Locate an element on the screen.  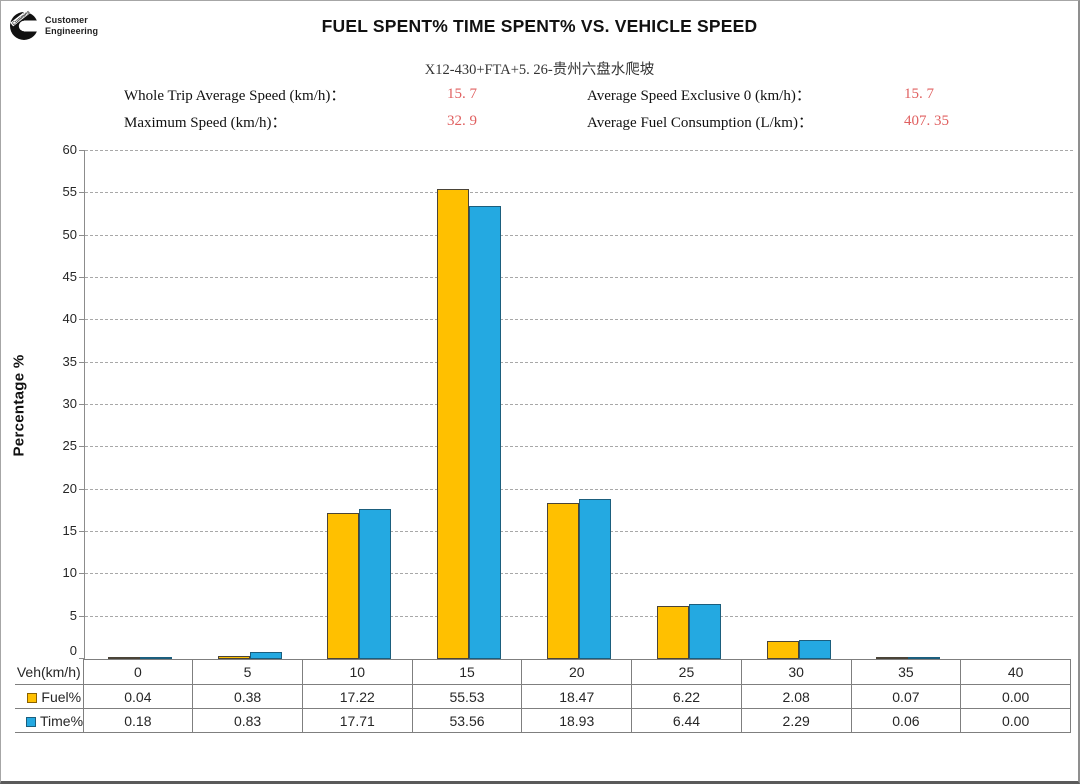
cell-fuel-10: 17.22 is located at coordinates (357, 696).